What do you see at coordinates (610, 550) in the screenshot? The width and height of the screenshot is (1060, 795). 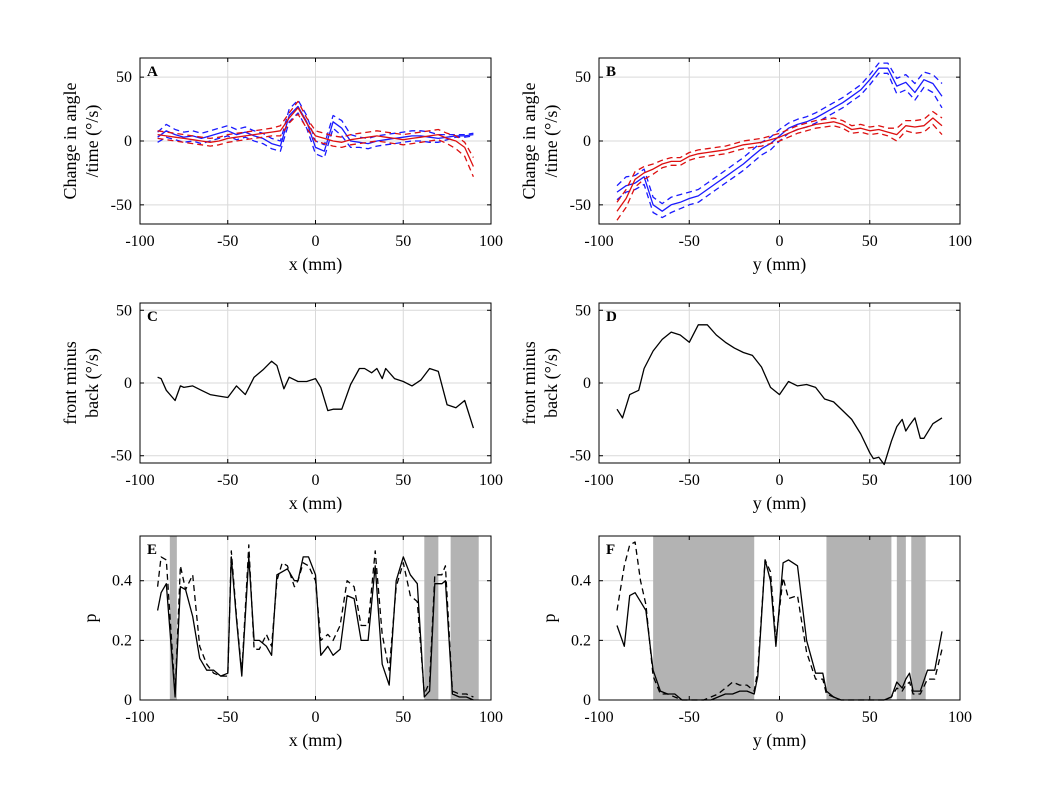 I see `panel-letter: F` at bounding box center [610, 550].